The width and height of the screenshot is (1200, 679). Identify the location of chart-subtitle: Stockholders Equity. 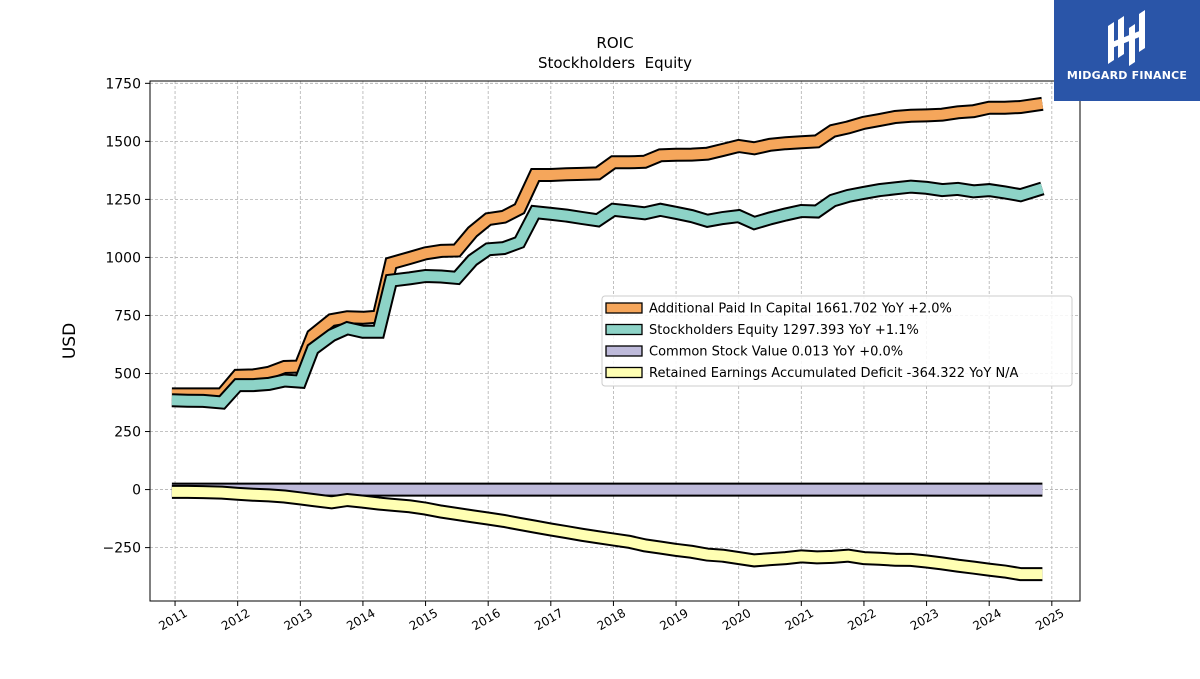
(615, 63).